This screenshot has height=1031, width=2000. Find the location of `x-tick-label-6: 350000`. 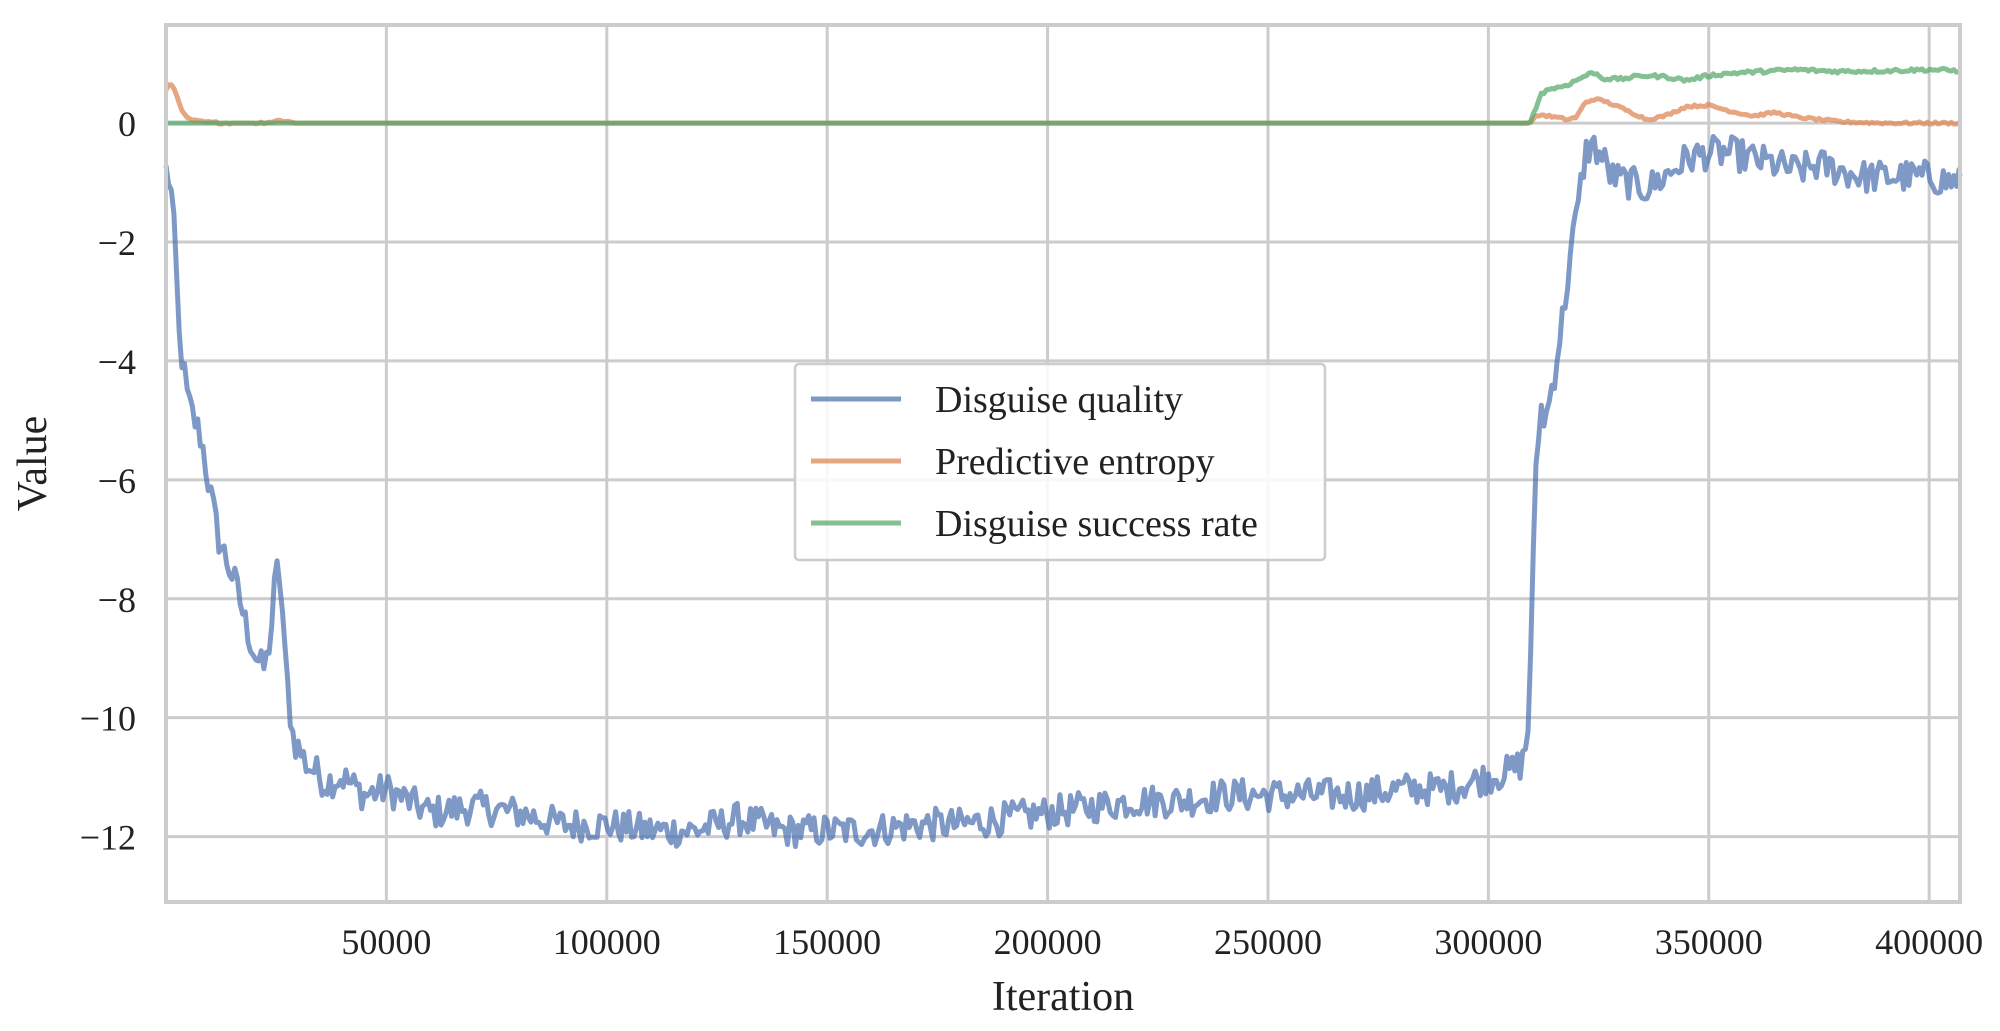

x-tick-label-6: 350000 is located at coordinates (1709, 942).